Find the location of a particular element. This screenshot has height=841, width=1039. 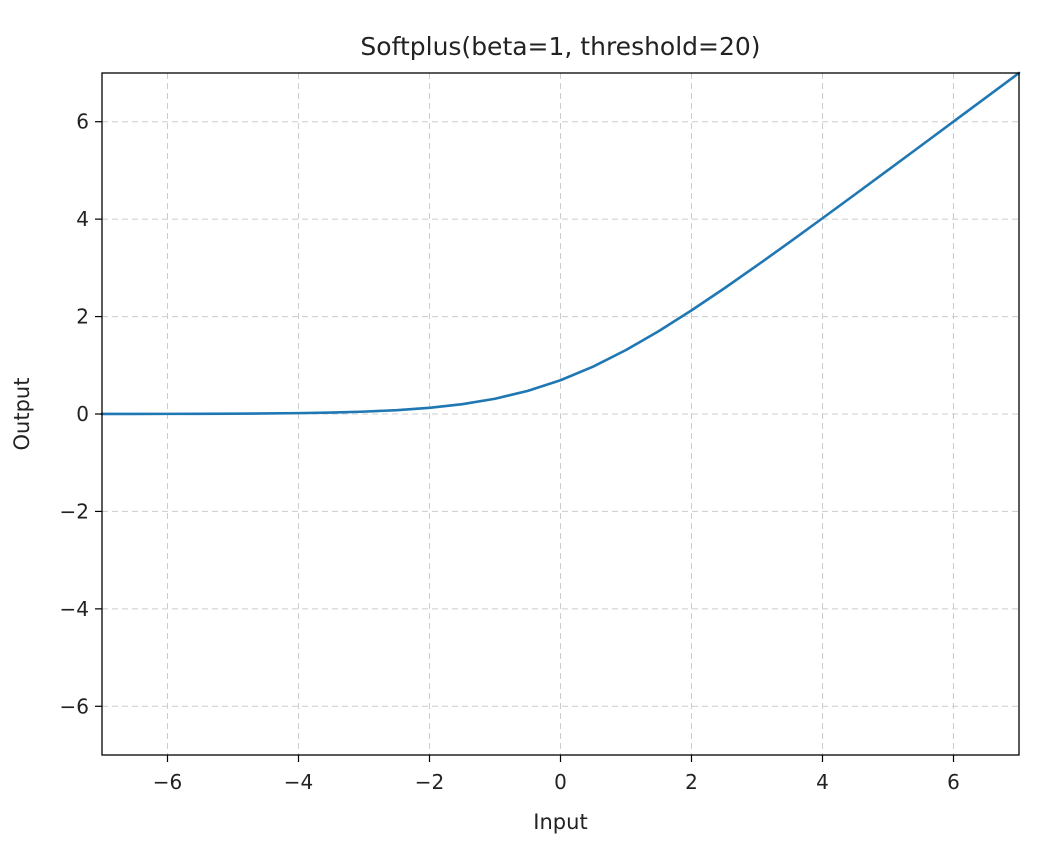

x-tick-label: 0 is located at coordinates (560, 782).